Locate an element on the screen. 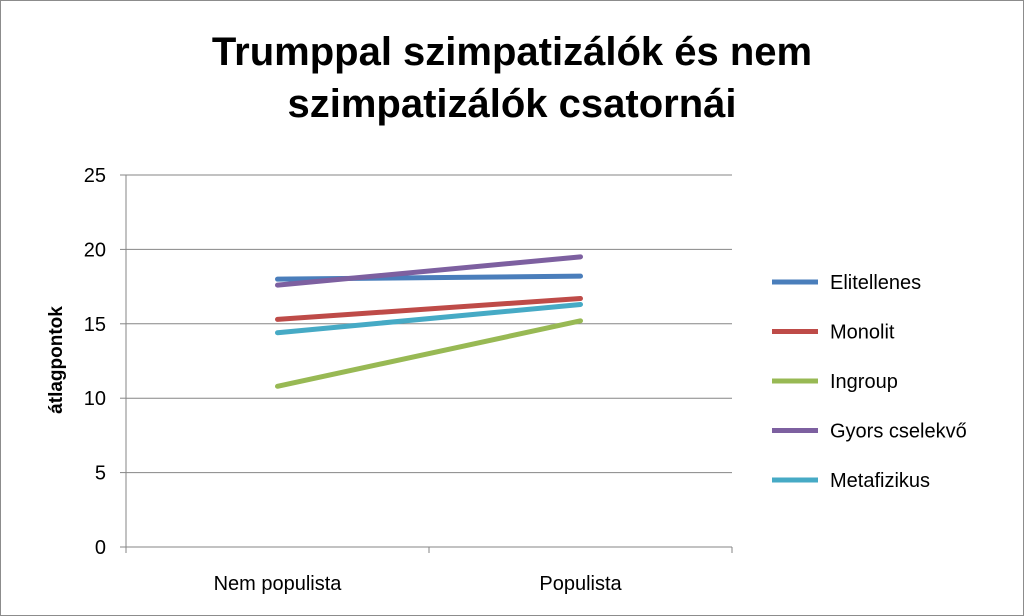 The height and width of the screenshot is (616, 1024). series-line-monolit is located at coordinates (429, 309).